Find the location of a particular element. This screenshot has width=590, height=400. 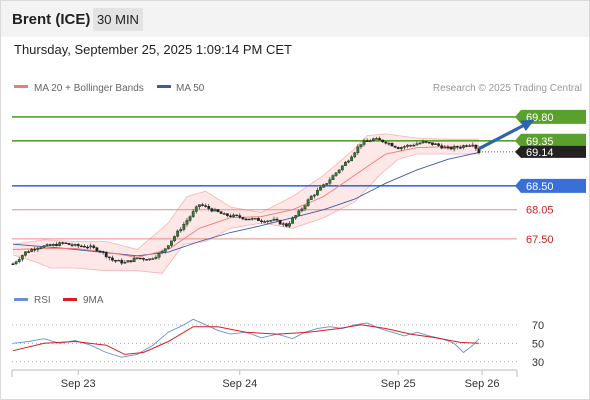

x-tick-Sep-26: Sep 26 is located at coordinates (482, 384).